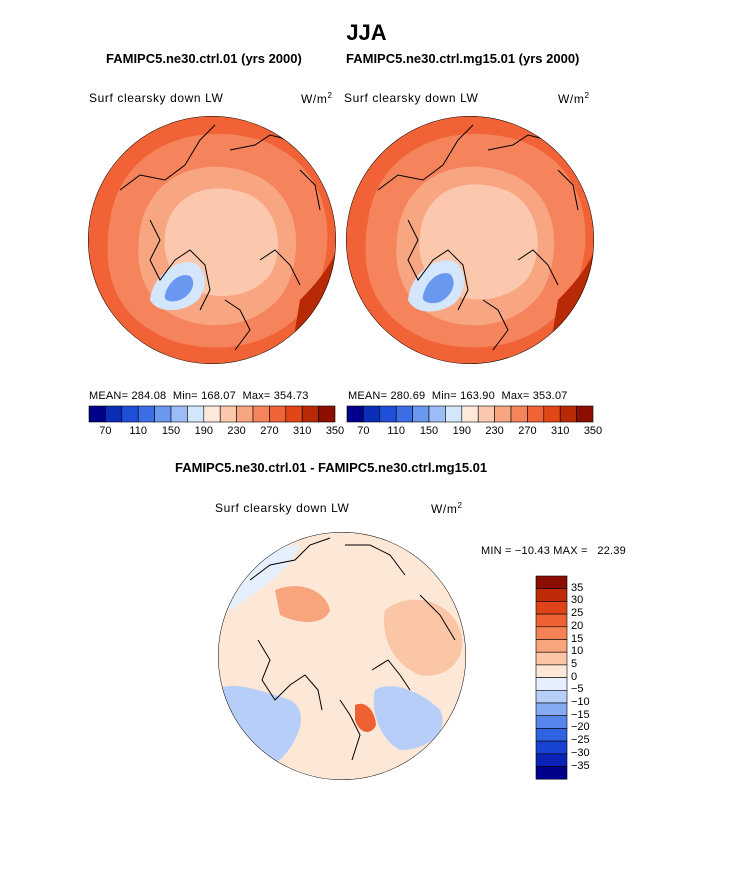 This screenshot has height=882, width=733. What do you see at coordinates (429, 431) in the screenshot?
I see `colorbar-tick-label: 150` at bounding box center [429, 431].